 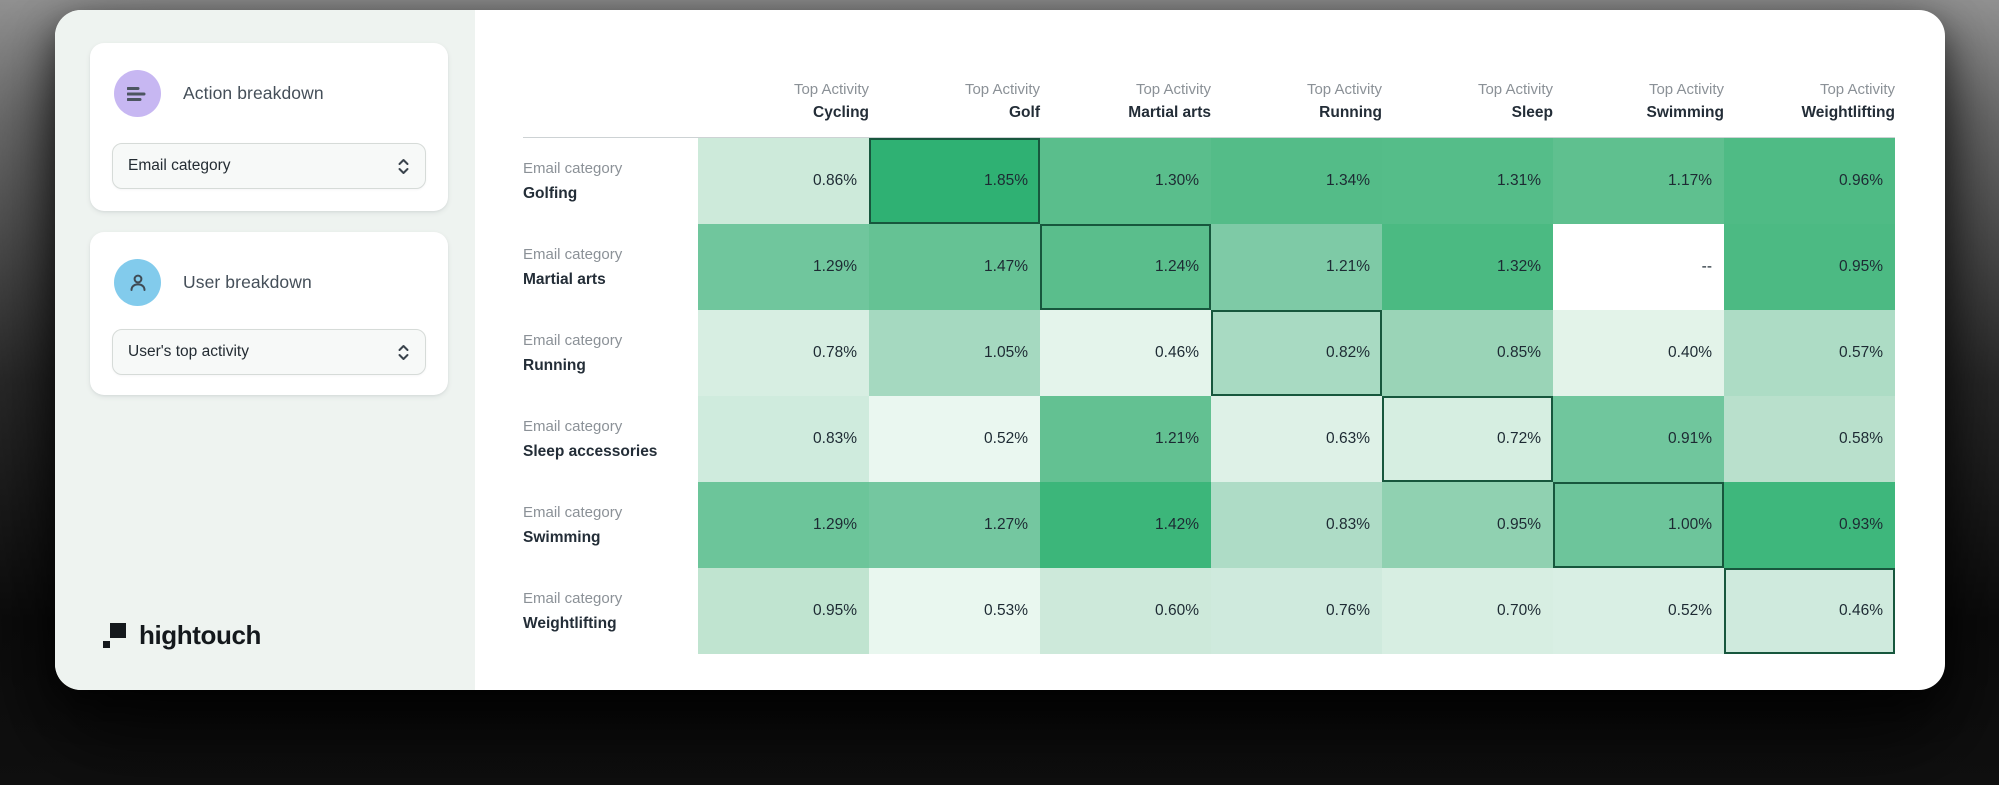 I want to click on user-breakdown-card: User breakdown User's top activity, so click(x=269, y=313).